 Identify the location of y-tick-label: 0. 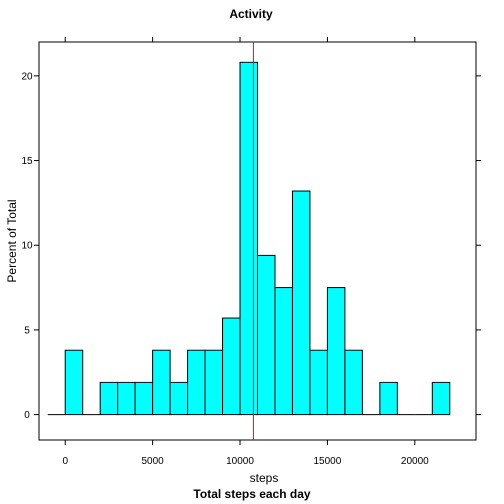
(27, 415).